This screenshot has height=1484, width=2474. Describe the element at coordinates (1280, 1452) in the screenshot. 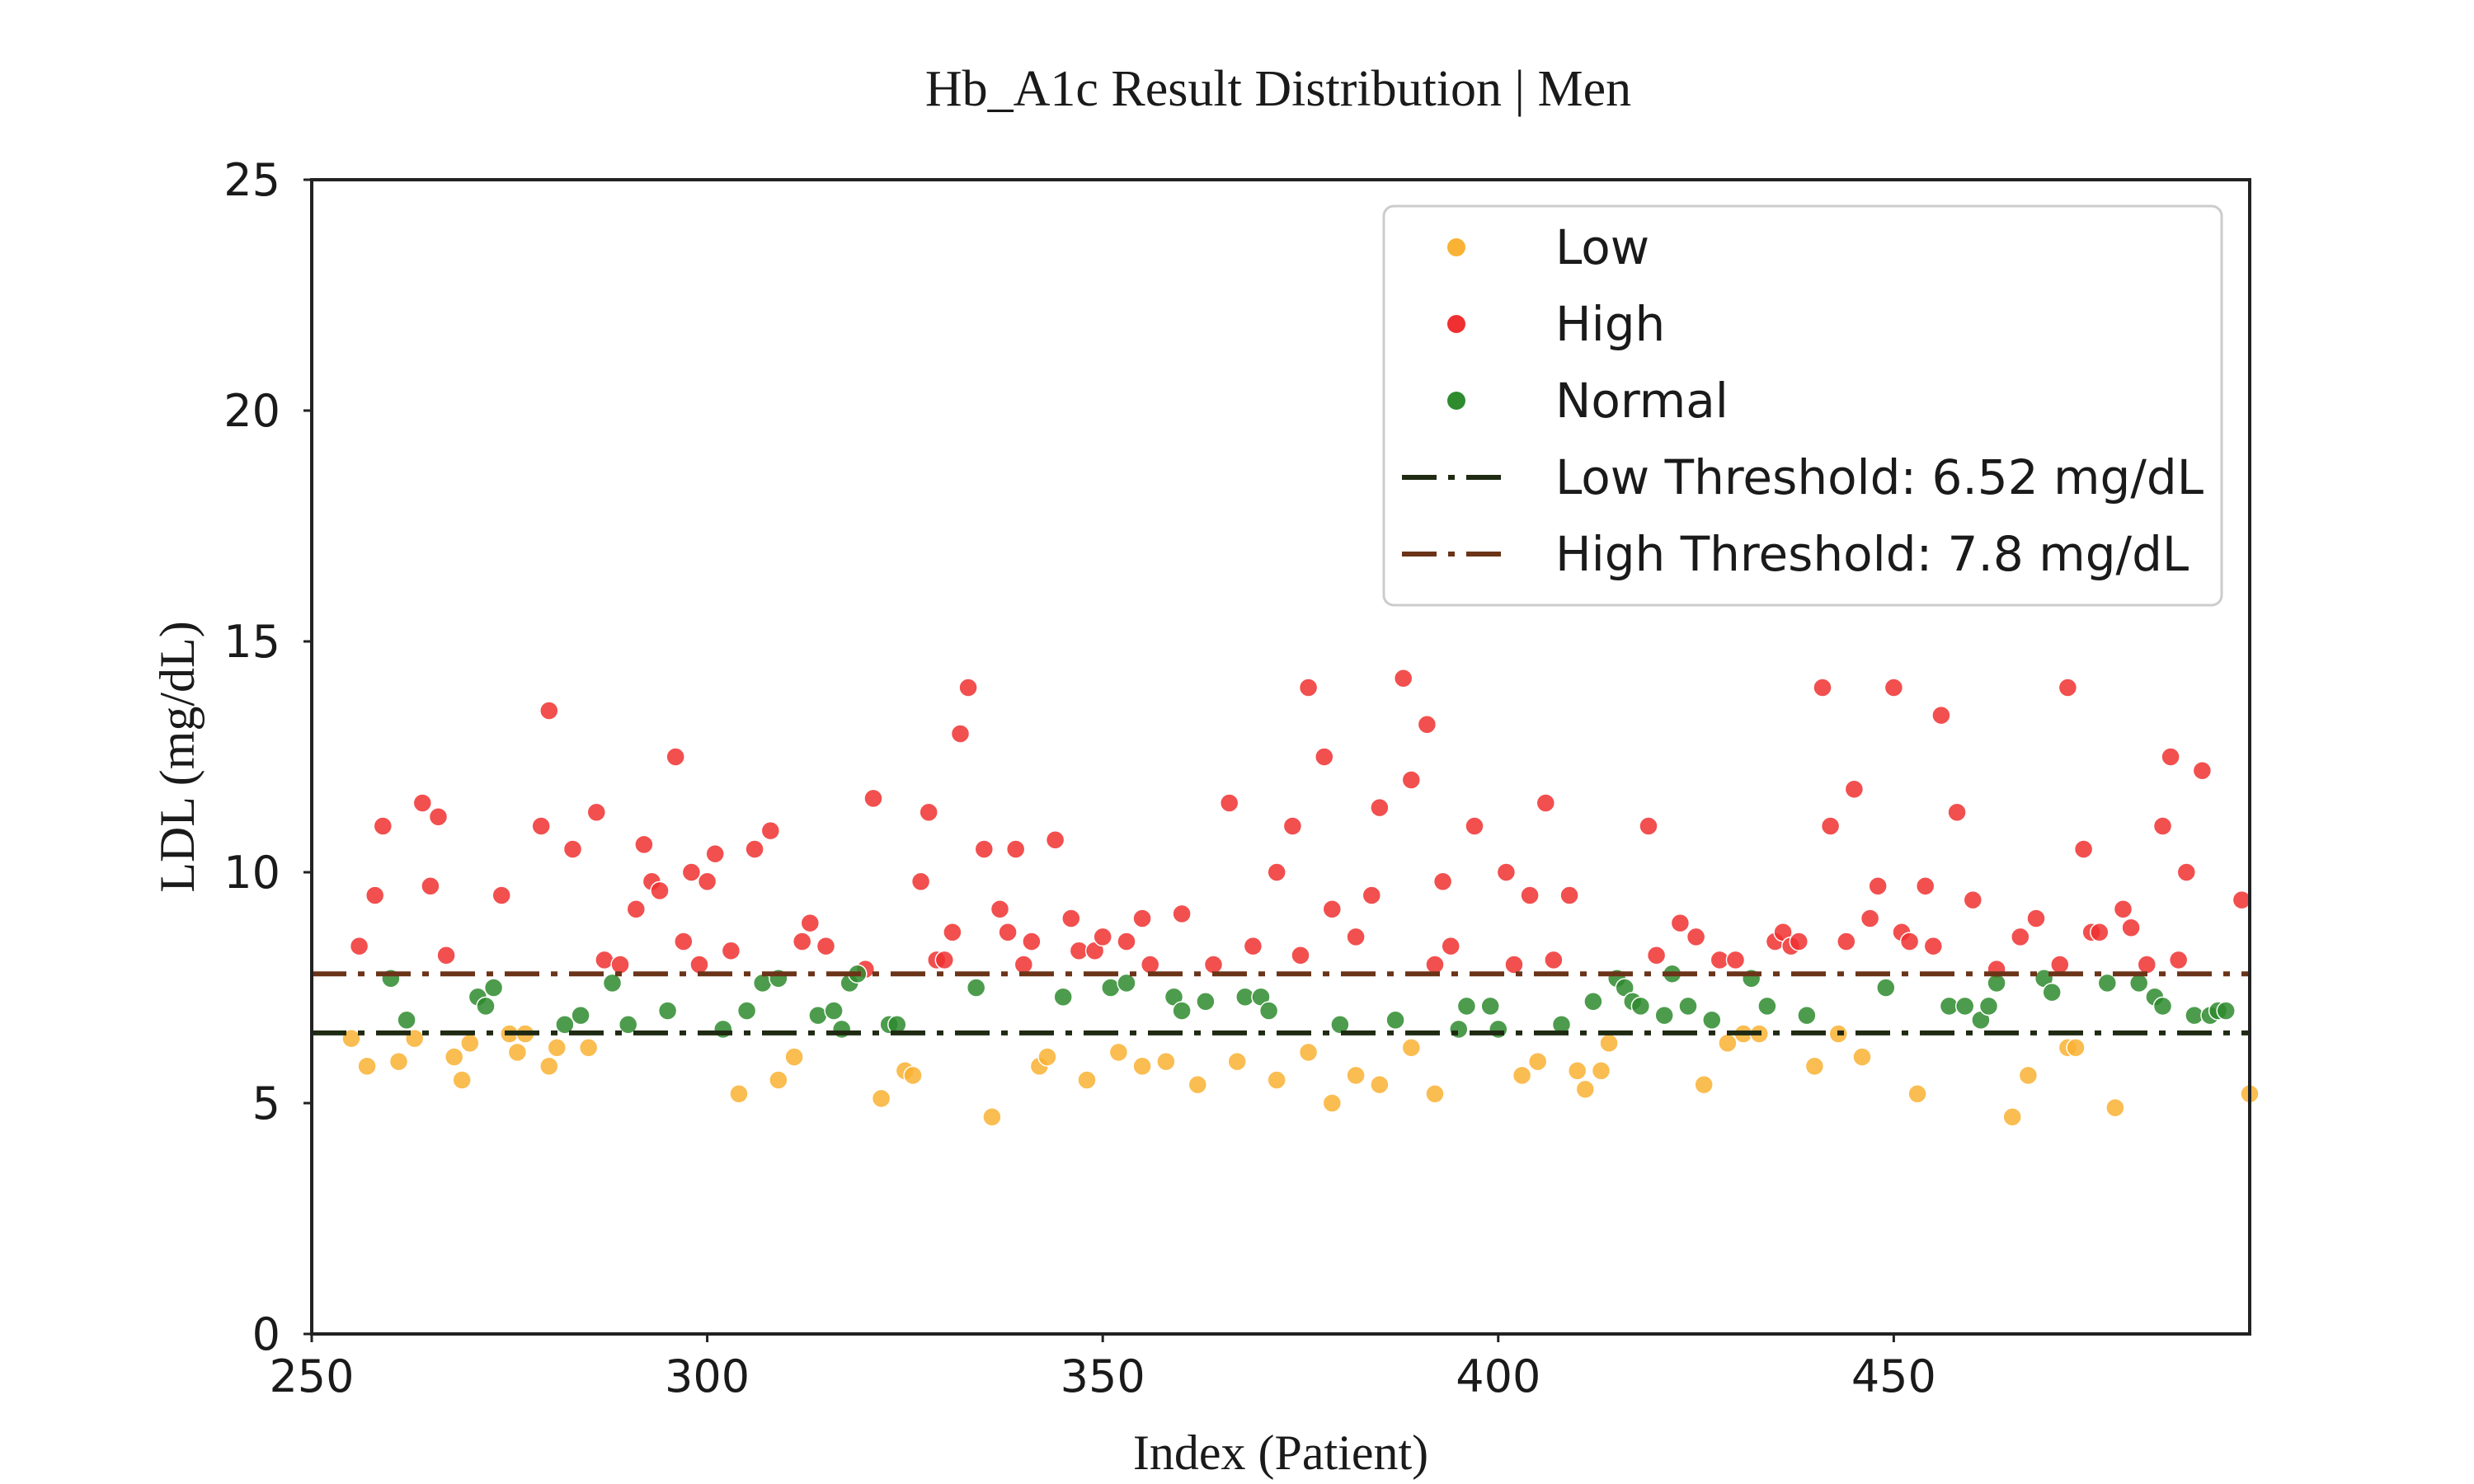

I see `x-axis-title: Index (Patient)` at that location.